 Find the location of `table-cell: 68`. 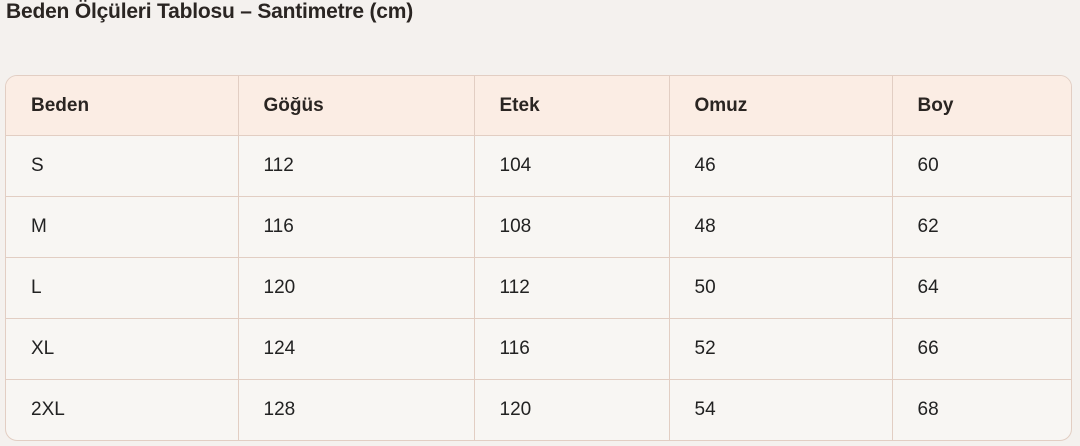

table-cell: 68 is located at coordinates (928, 409).